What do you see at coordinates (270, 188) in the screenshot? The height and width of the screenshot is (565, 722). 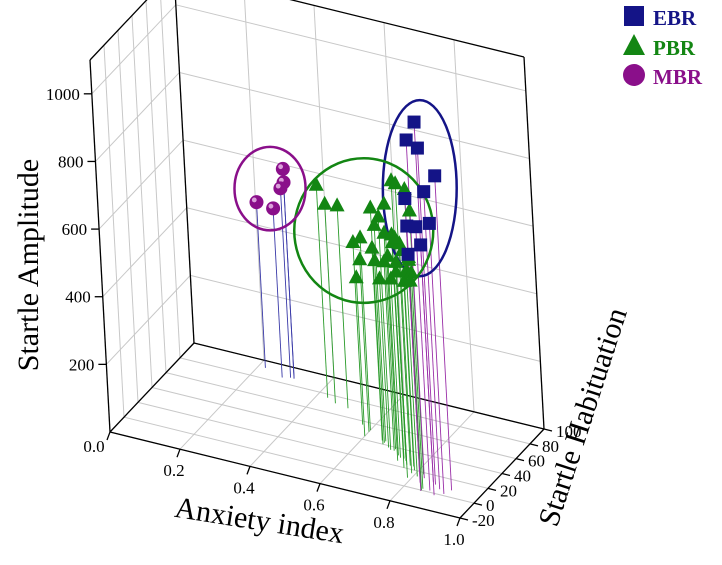 I see `mbr-cluster-ellipse` at bounding box center [270, 188].